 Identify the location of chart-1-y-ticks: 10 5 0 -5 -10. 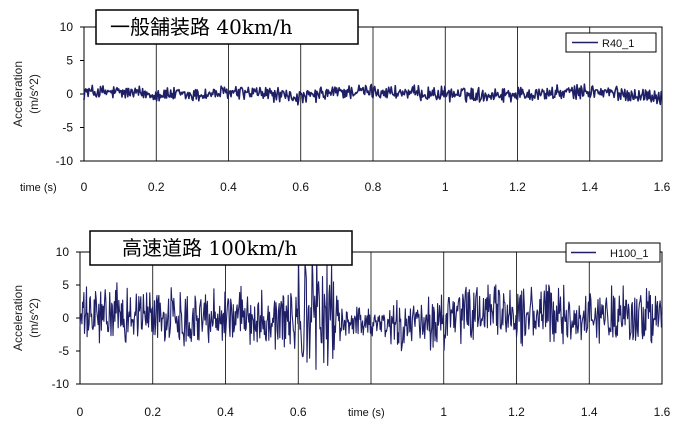
(70, 94).